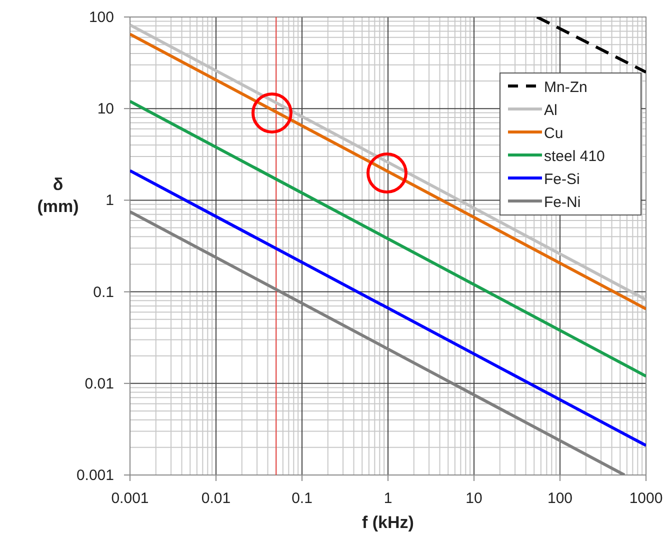 The height and width of the screenshot is (541, 669). Describe the element at coordinates (574, 156) in the screenshot. I see `legend-label: steel 410` at that location.